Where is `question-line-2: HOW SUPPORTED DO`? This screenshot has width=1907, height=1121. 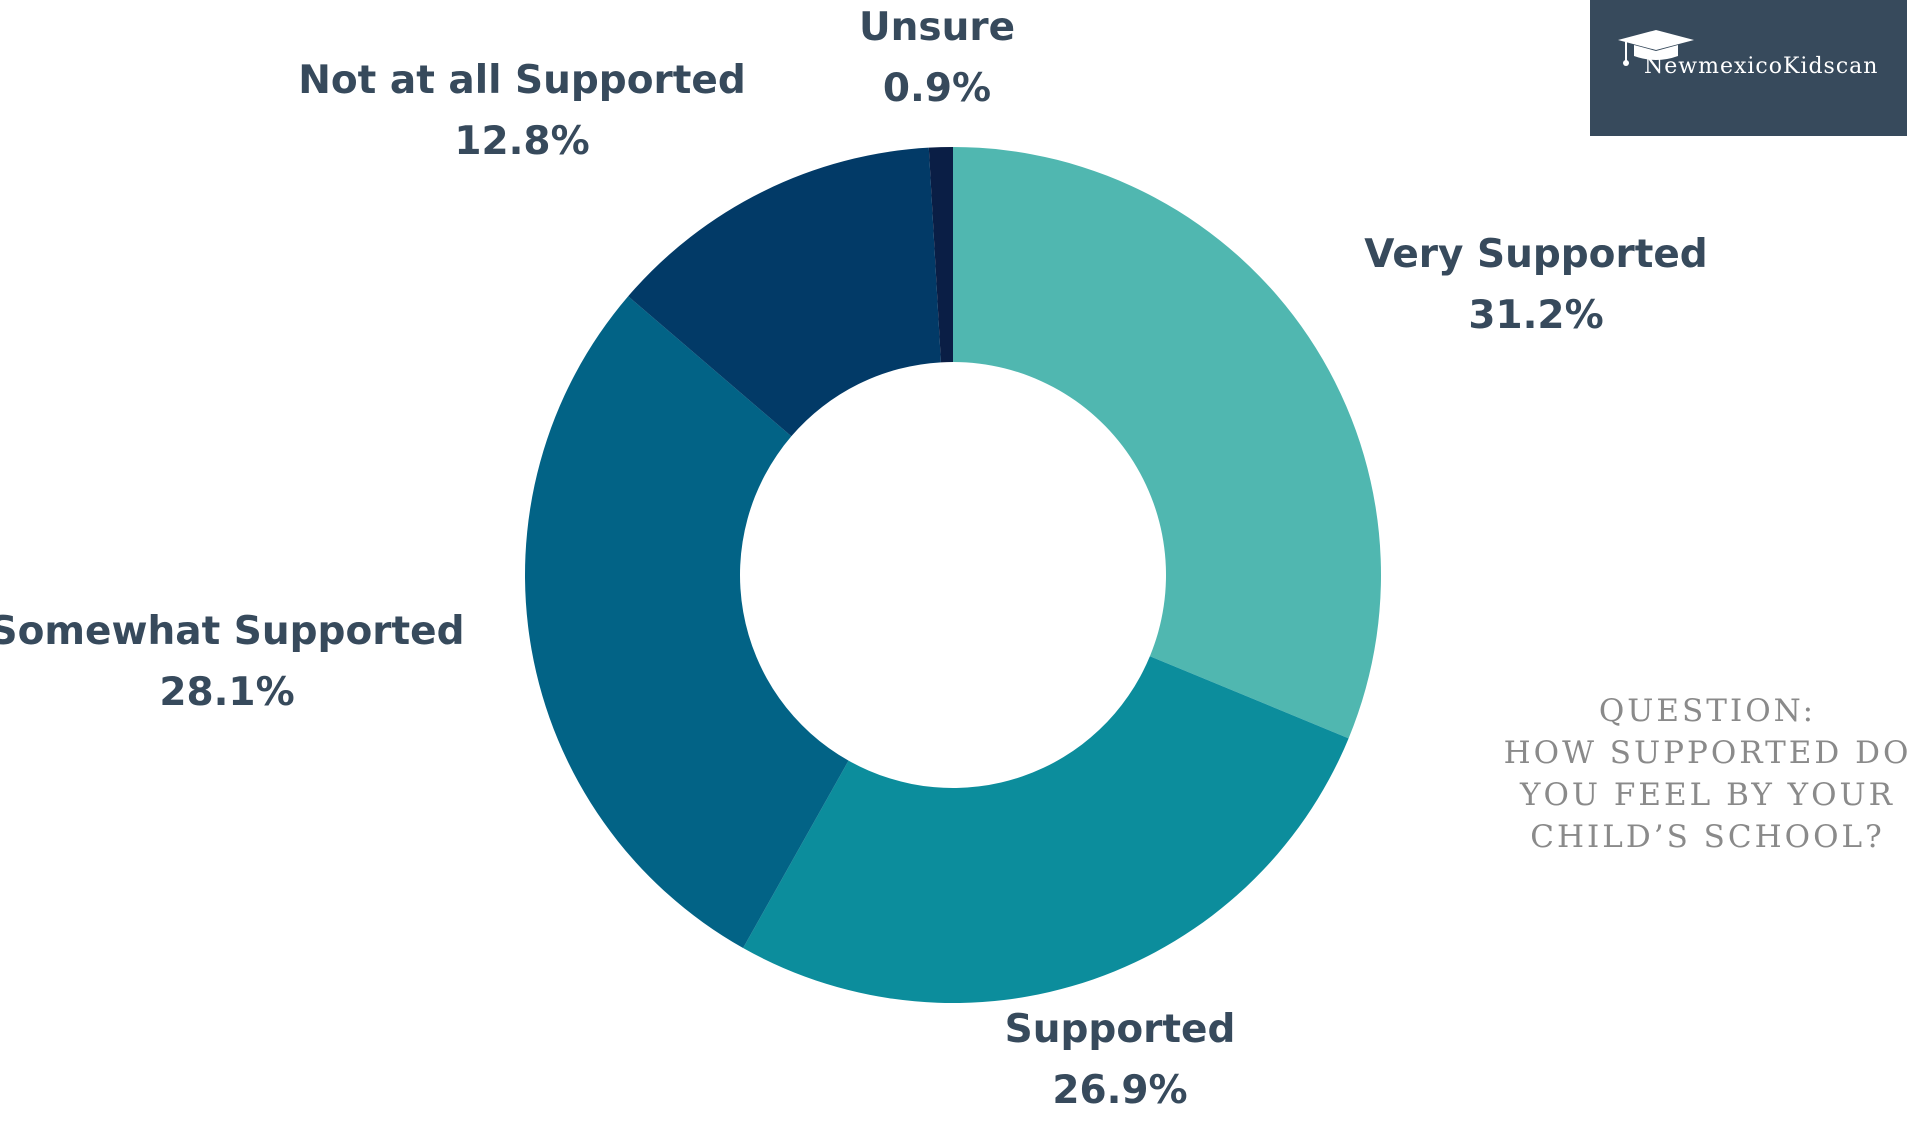
question-line-2: HOW SUPPORTED DO is located at coordinates (1705, 753).